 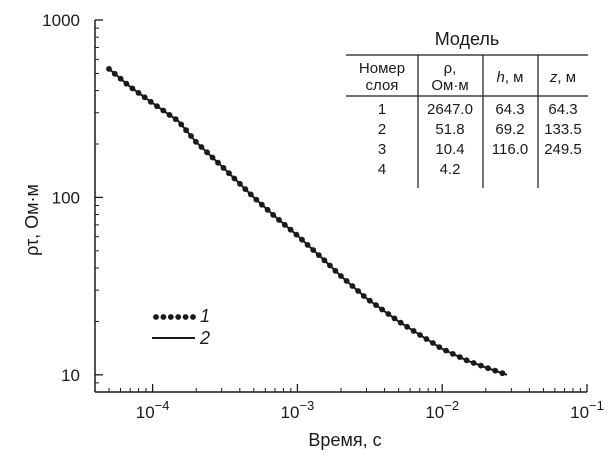 I want to click on x-tick-exponent: −3, so click(x=306, y=405).